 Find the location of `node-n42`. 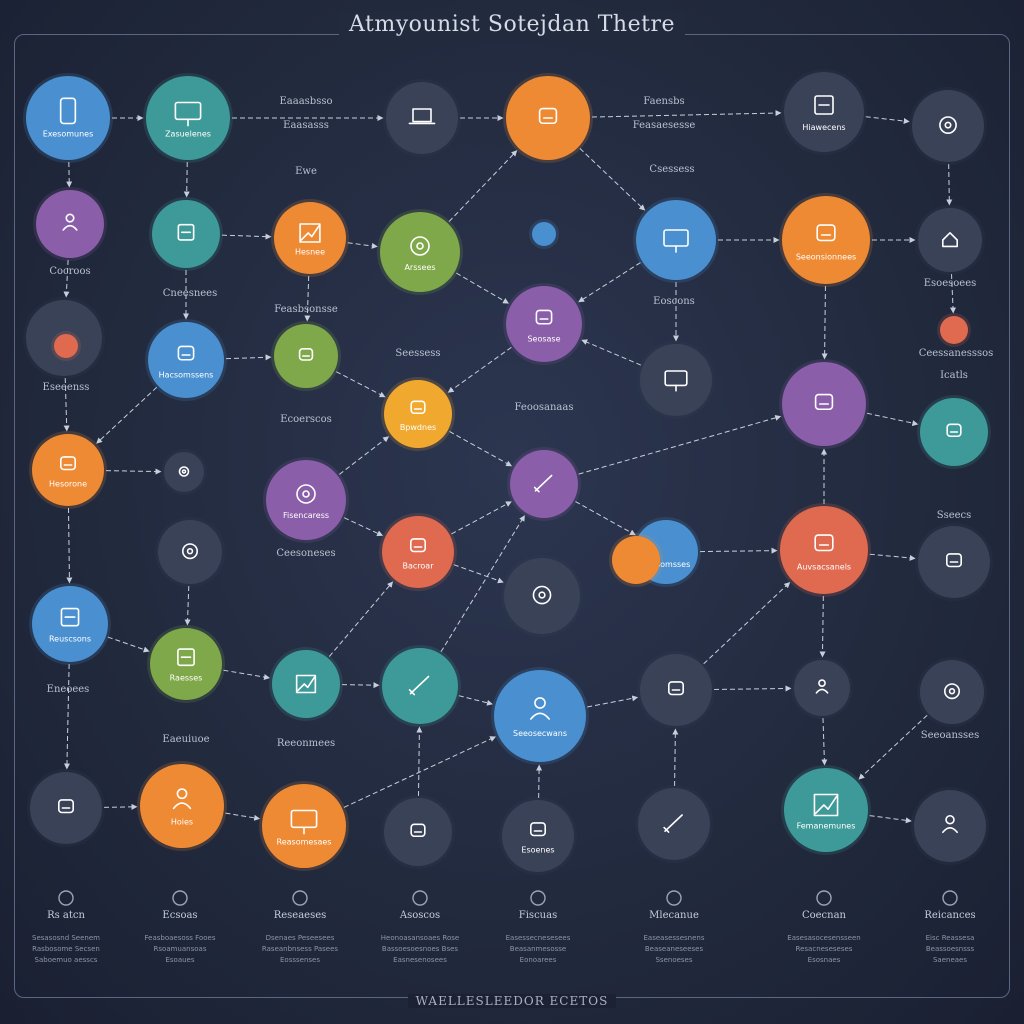

node-n42 is located at coordinates (822, 688).